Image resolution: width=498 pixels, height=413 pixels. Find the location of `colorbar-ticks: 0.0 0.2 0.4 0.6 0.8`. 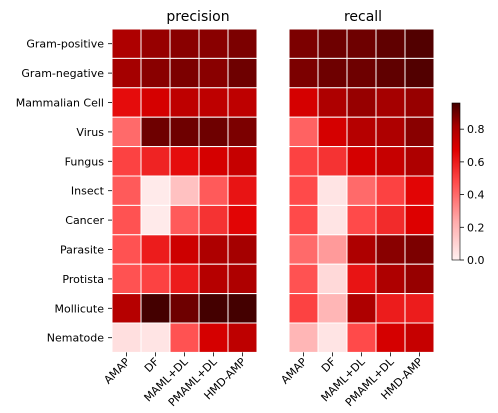

colorbar-ticks: 0.0 0.2 0.4 0.6 0.8 is located at coordinates (472, 195).